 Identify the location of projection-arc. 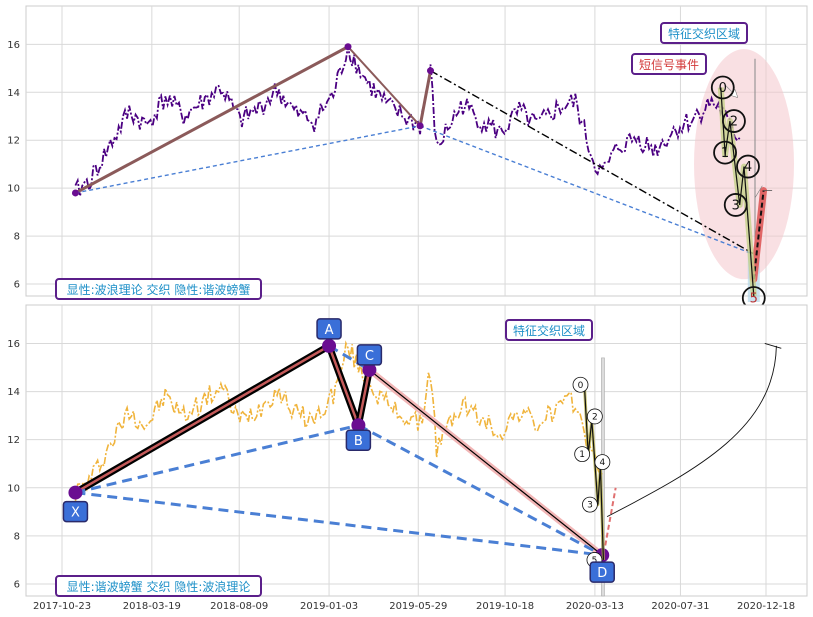
(691, 431).